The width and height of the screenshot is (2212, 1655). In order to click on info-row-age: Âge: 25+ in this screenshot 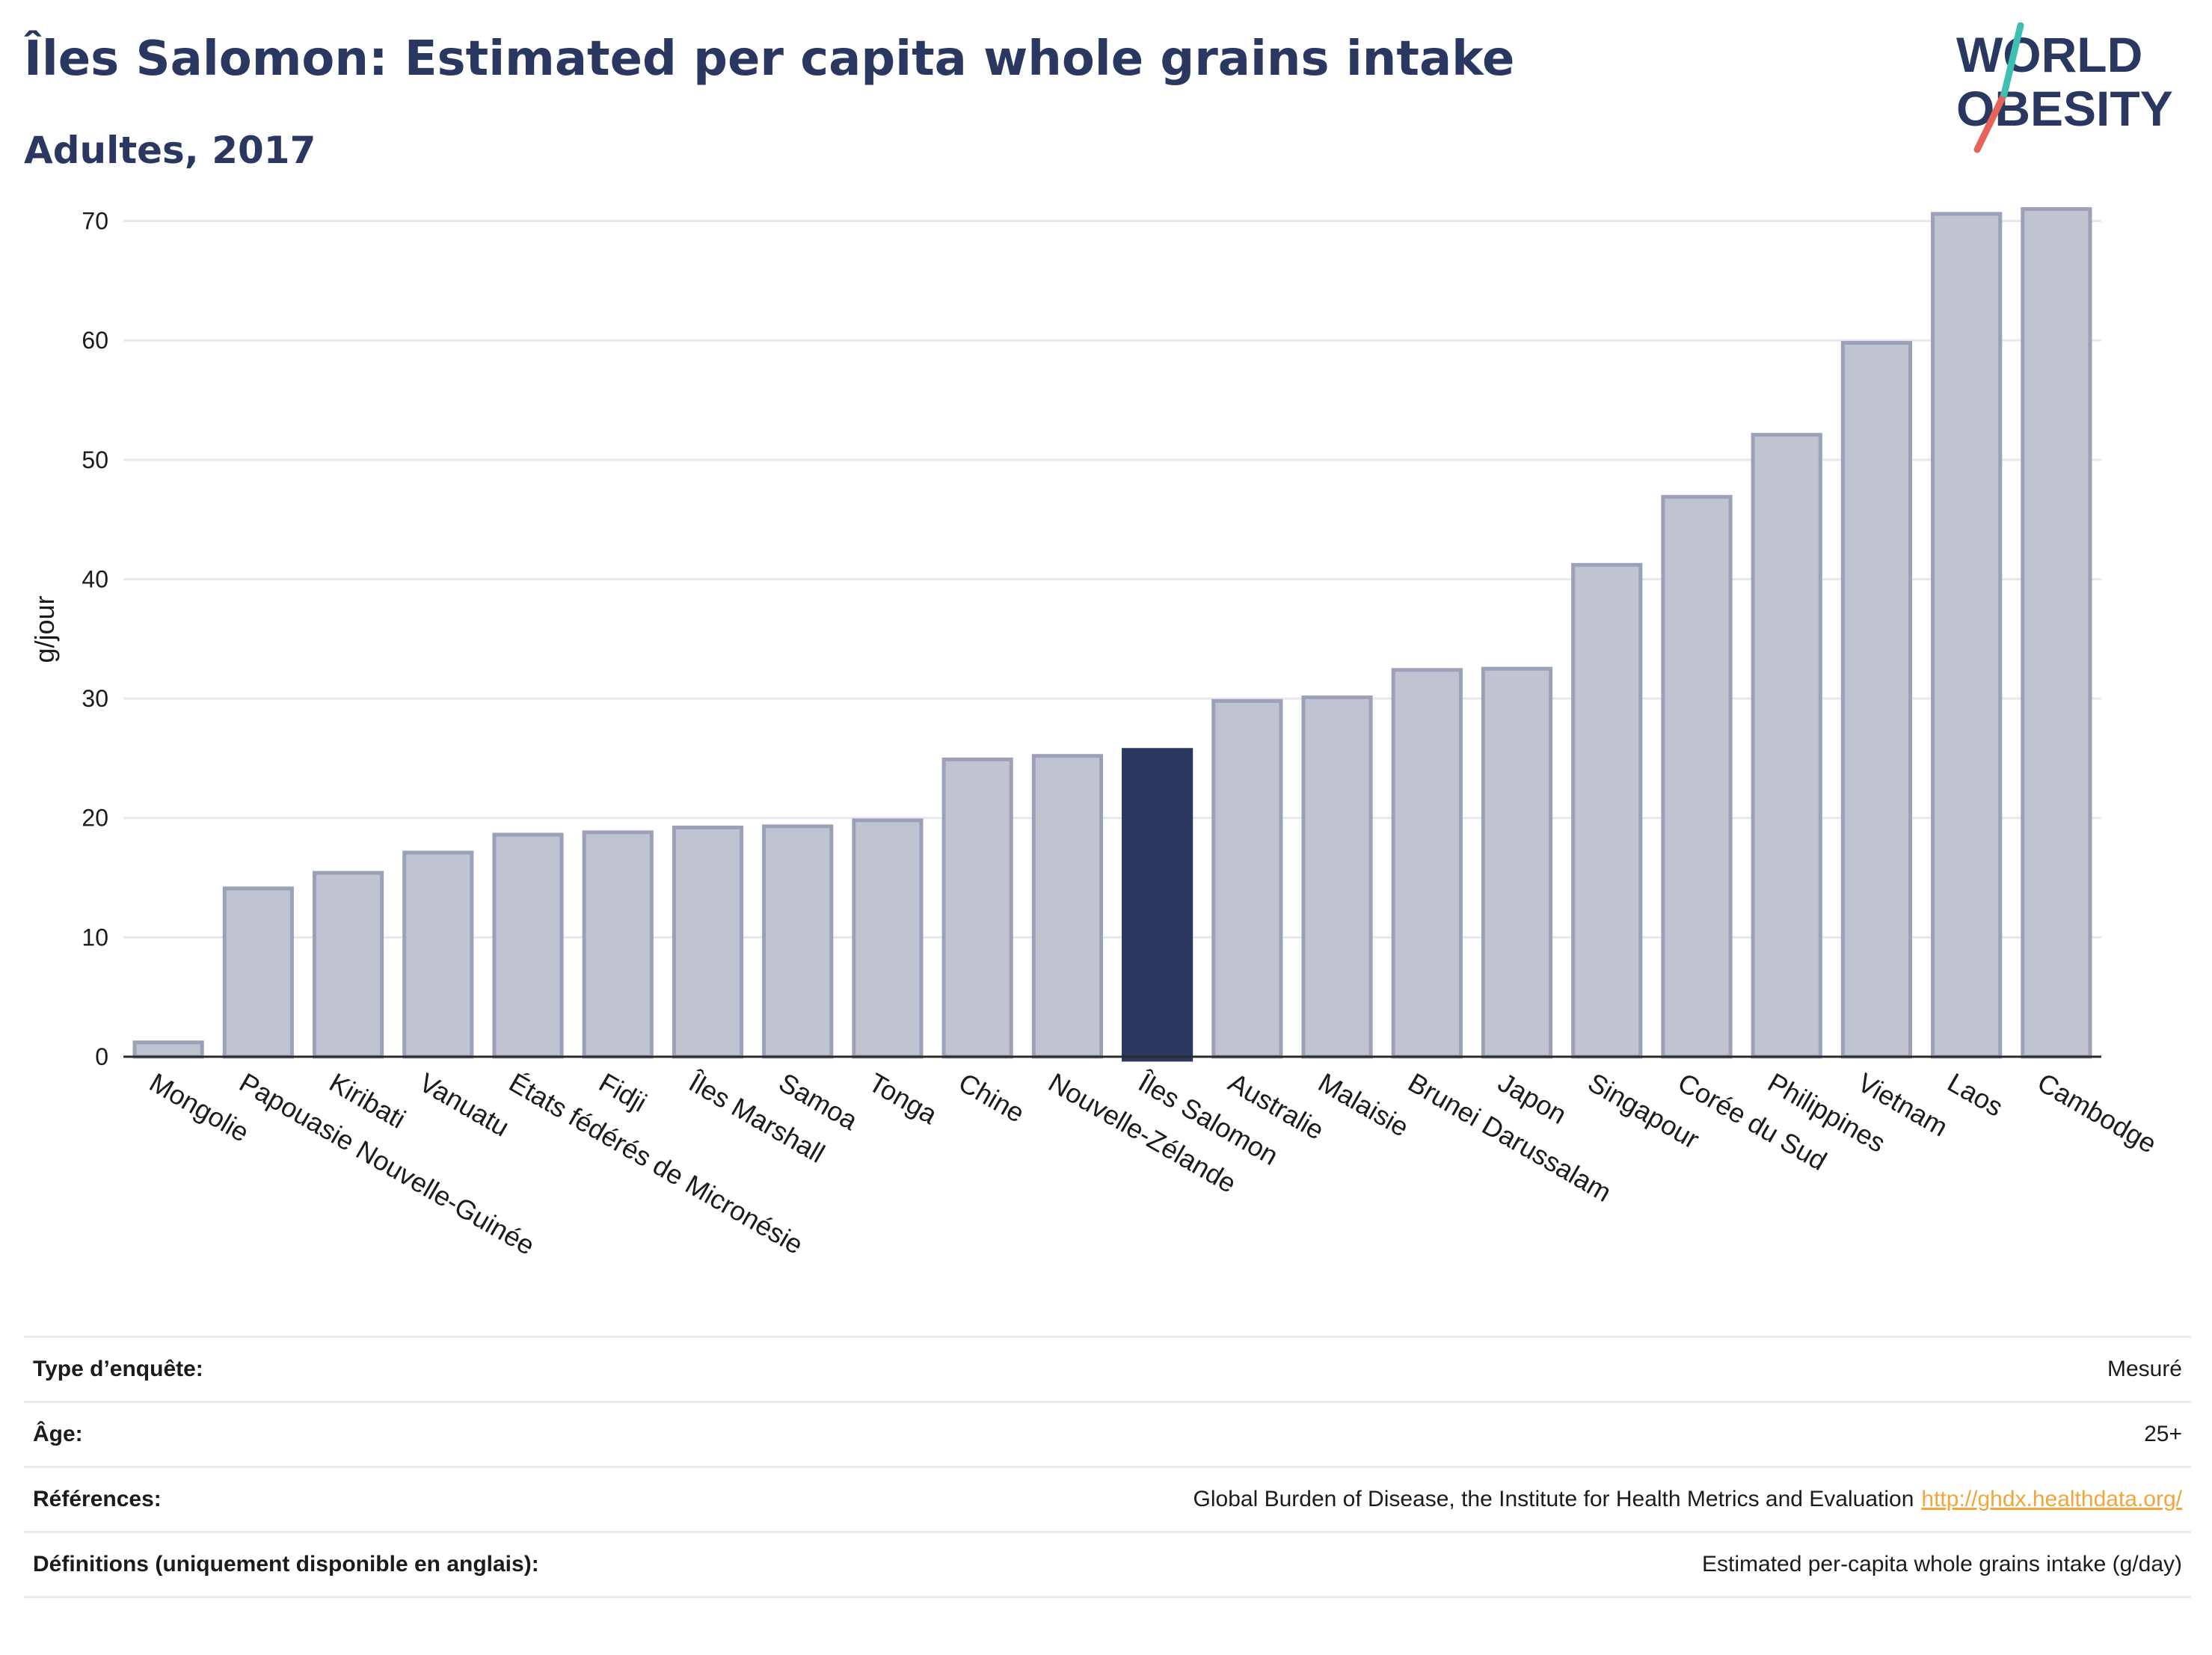, I will do `click(1107, 1434)`.